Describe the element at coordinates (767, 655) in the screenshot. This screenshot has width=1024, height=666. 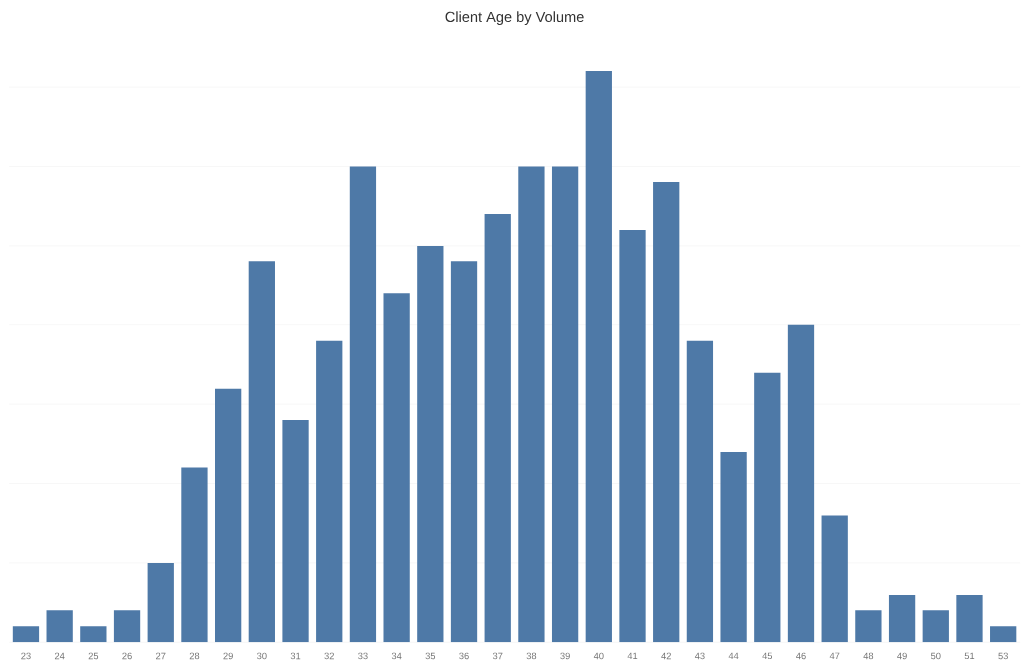
I see `x-tick-label: 45` at that location.